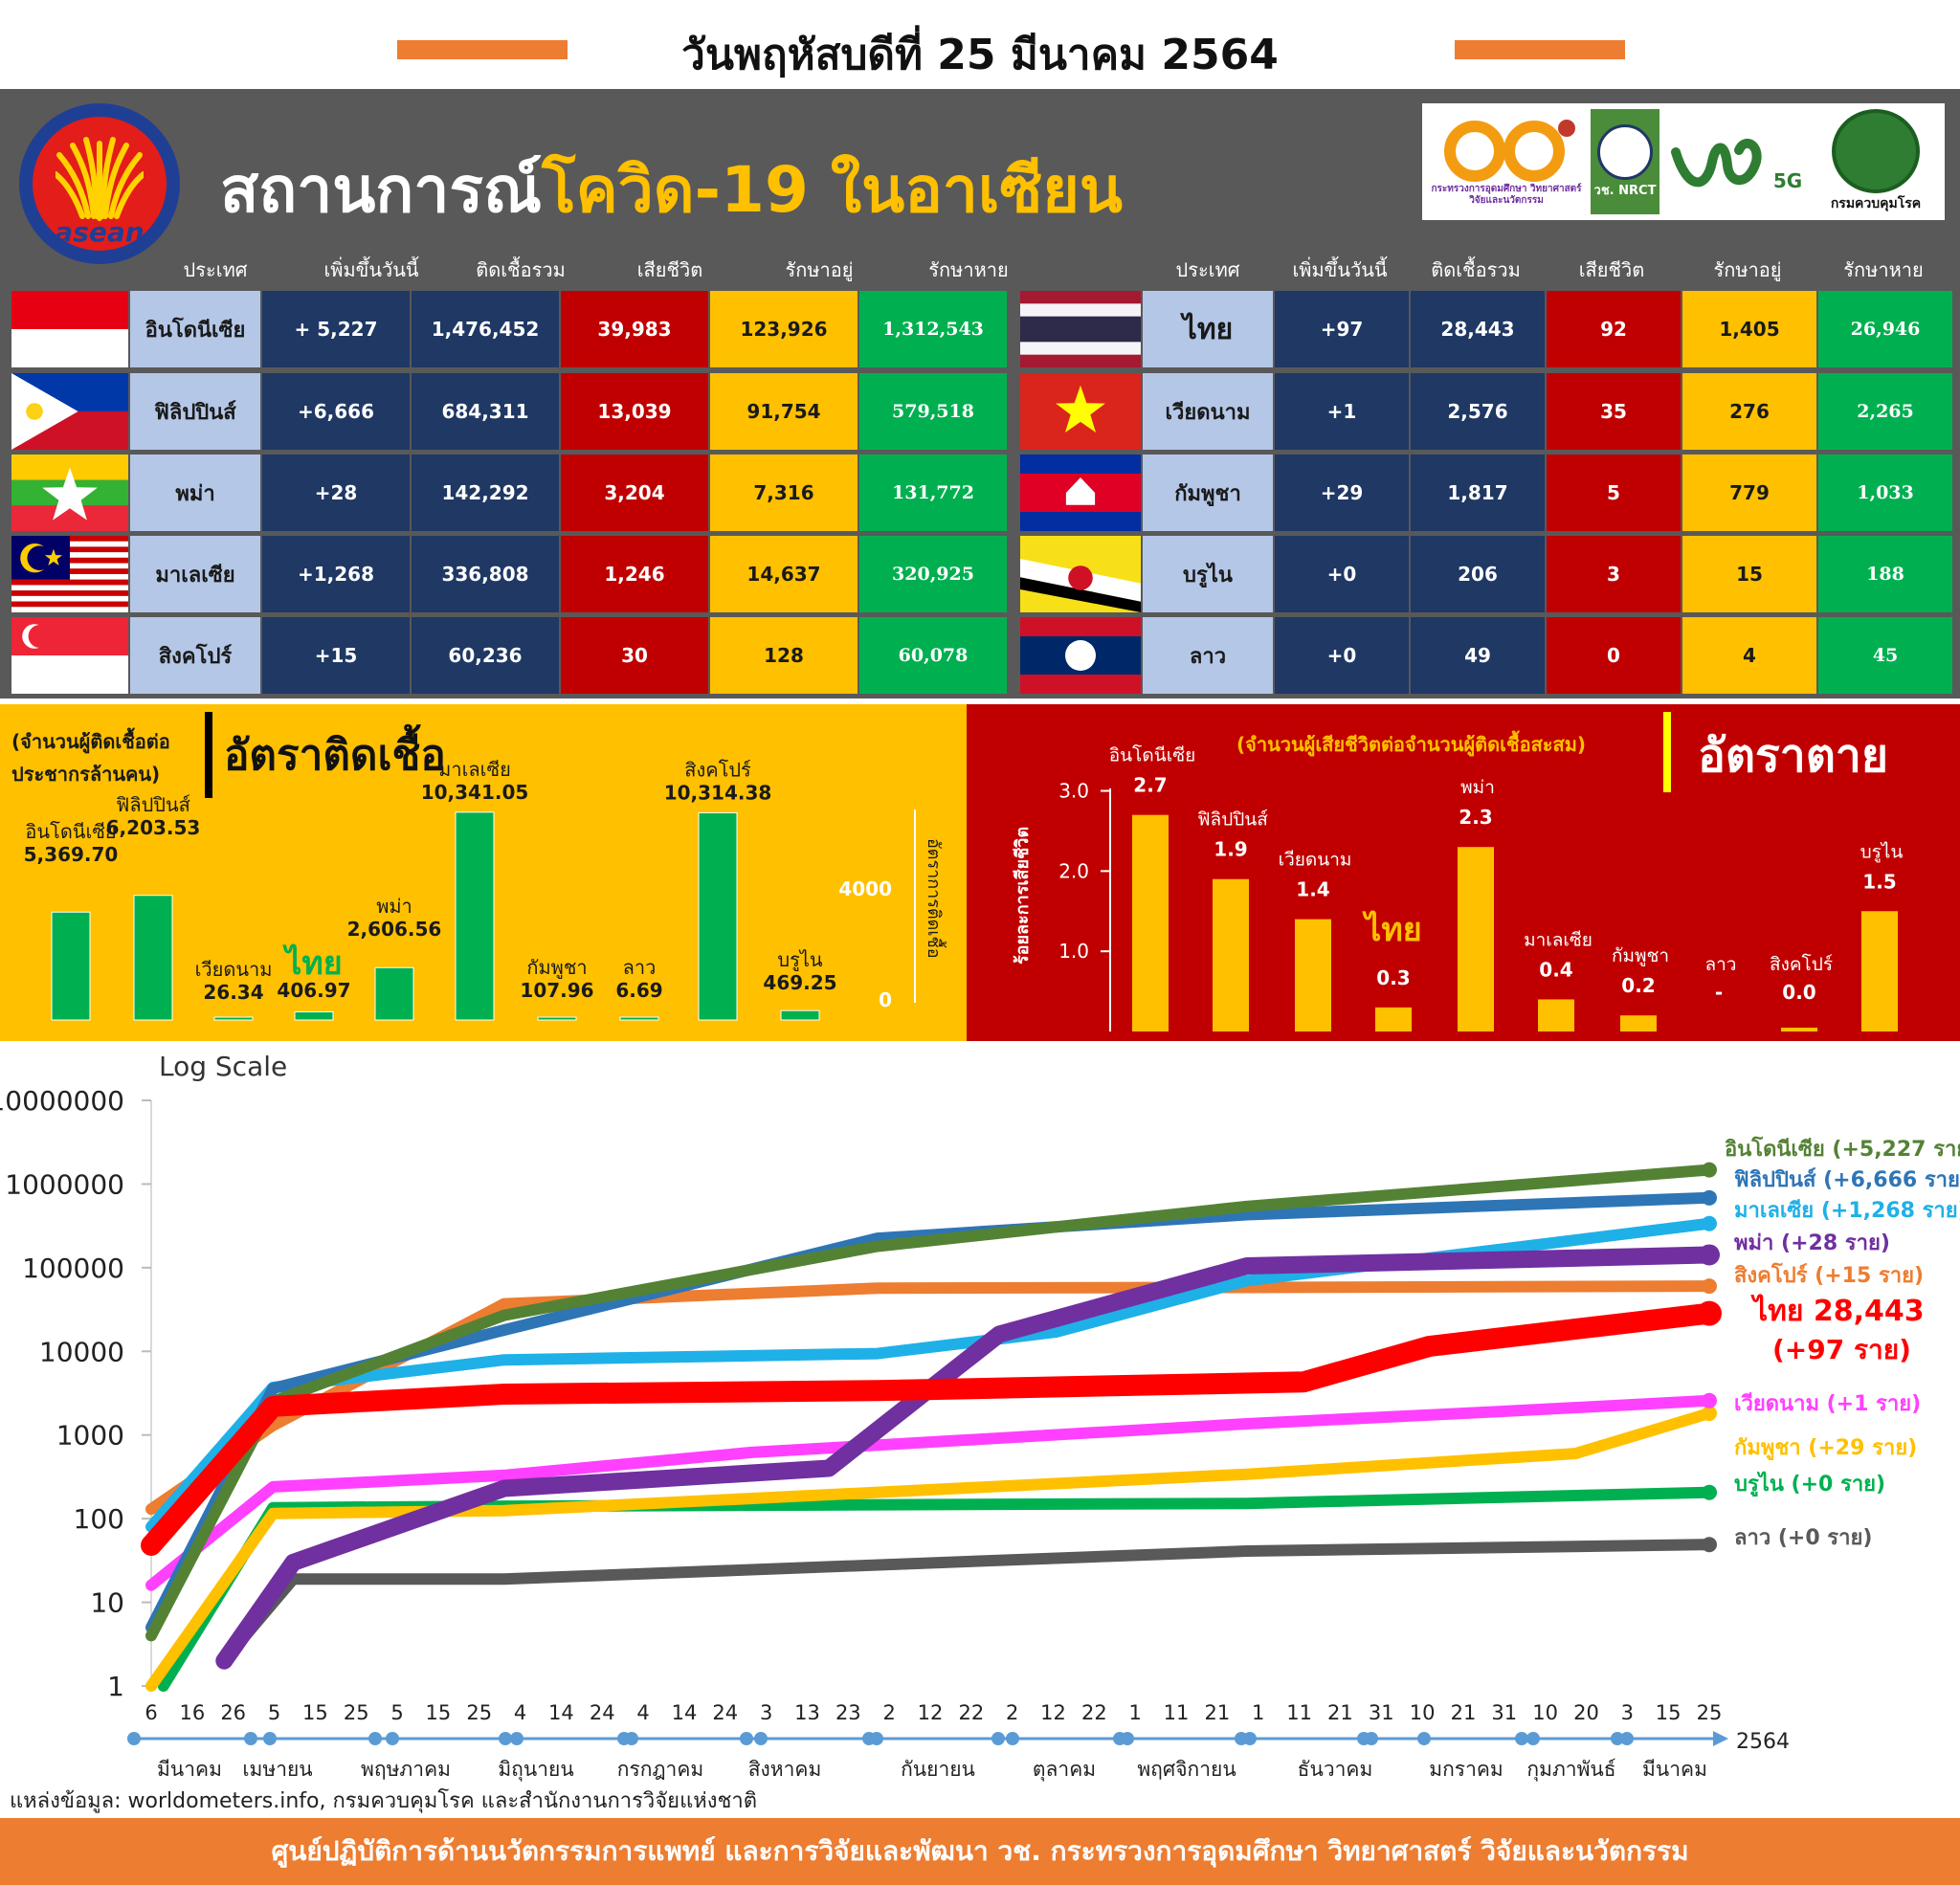 The height and width of the screenshot is (1885, 1960). Describe the element at coordinates (69, 574) in the screenshot. I see `malaysia-flag-icon` at that location.